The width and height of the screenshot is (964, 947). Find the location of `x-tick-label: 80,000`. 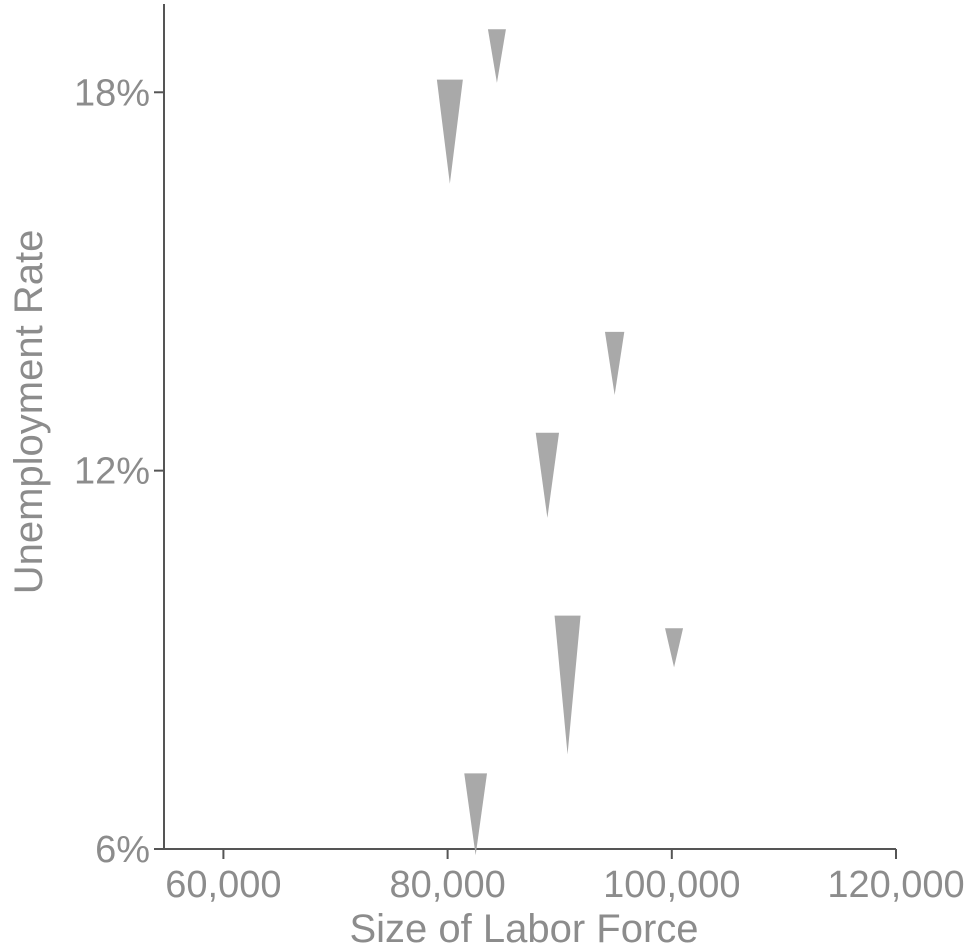

x-tick-label: 80,000 is located at coordinates (447, 885).